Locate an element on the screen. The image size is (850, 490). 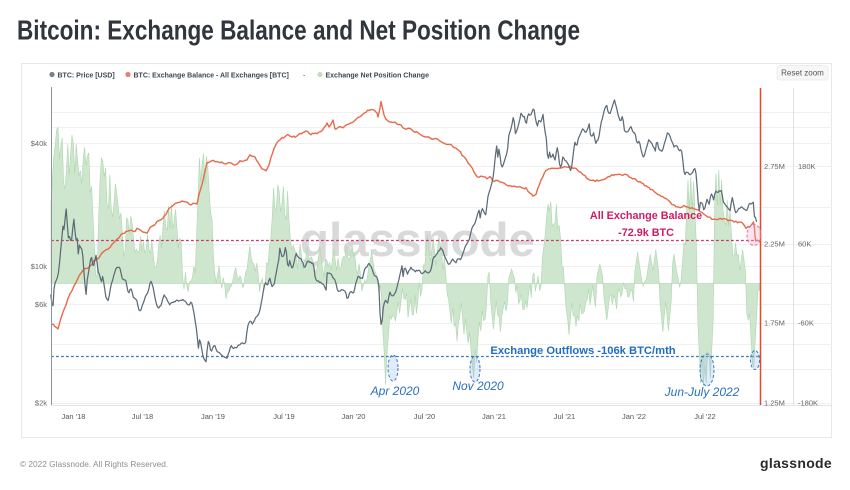
svg-text: $40k is located at coordinates (39, 143).